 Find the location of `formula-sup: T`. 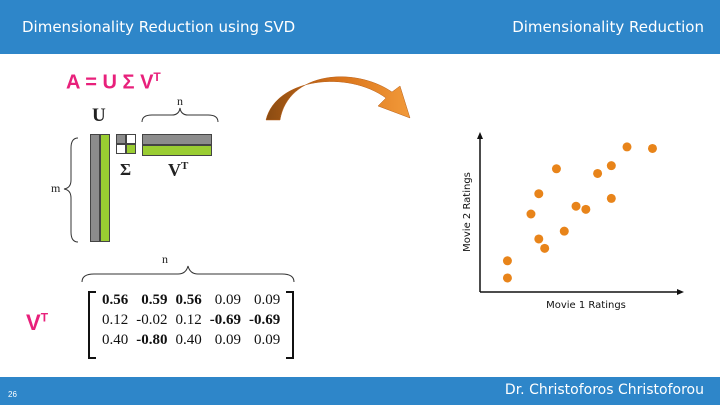

formula-sup: T is located at coordinates (157, 77).